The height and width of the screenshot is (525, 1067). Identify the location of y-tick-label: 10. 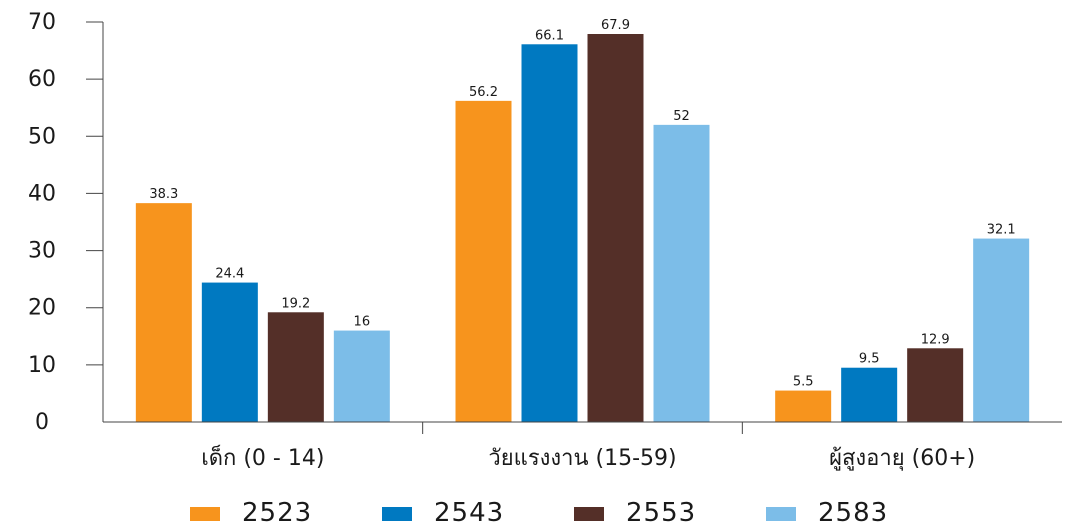
(42, 365).